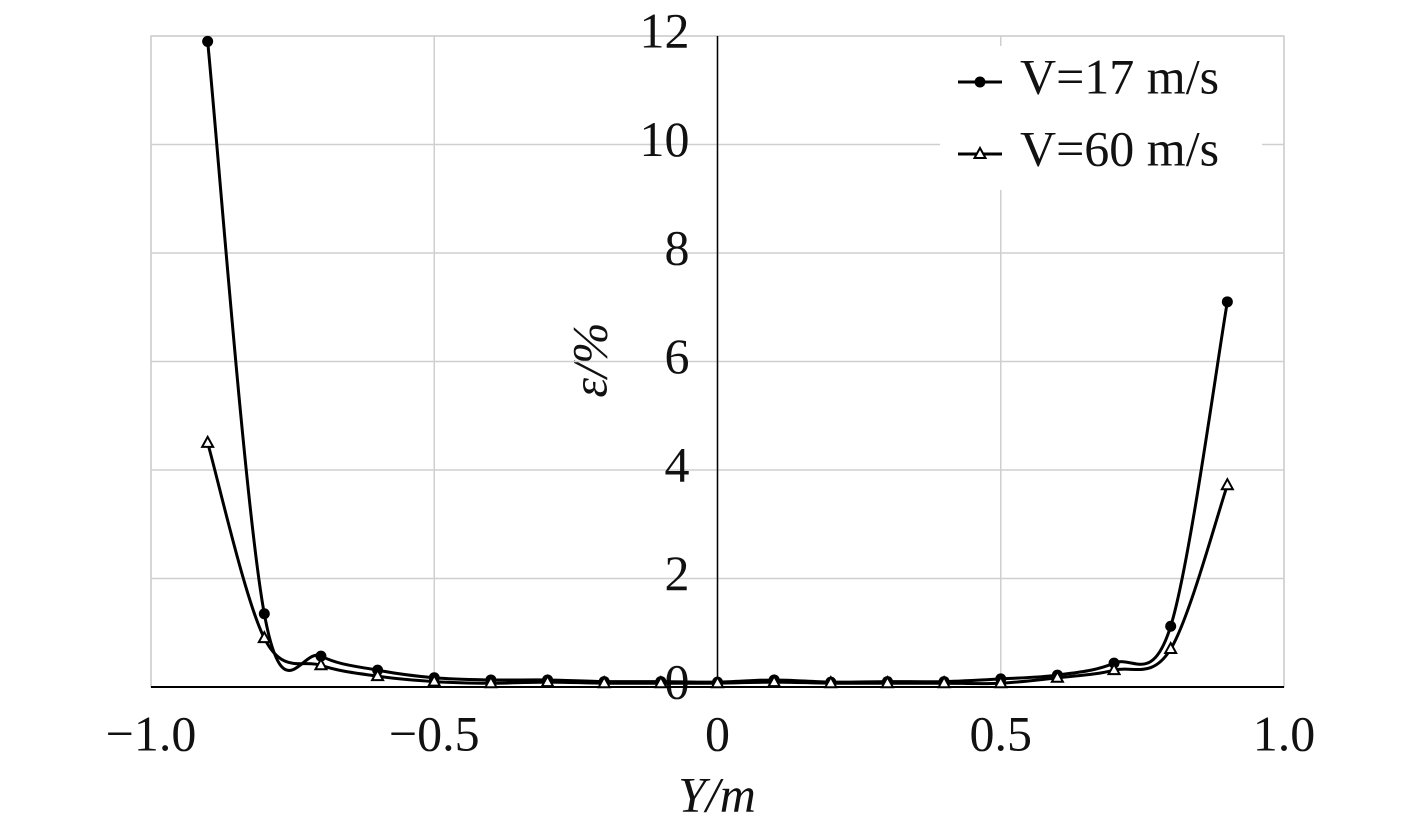 The width and height of the screenshot is (1417, 827). What do you see at coordinates (717, 733) in the screenshot?
I see `x-tick-label: 0` at bounding box center [717, 733].